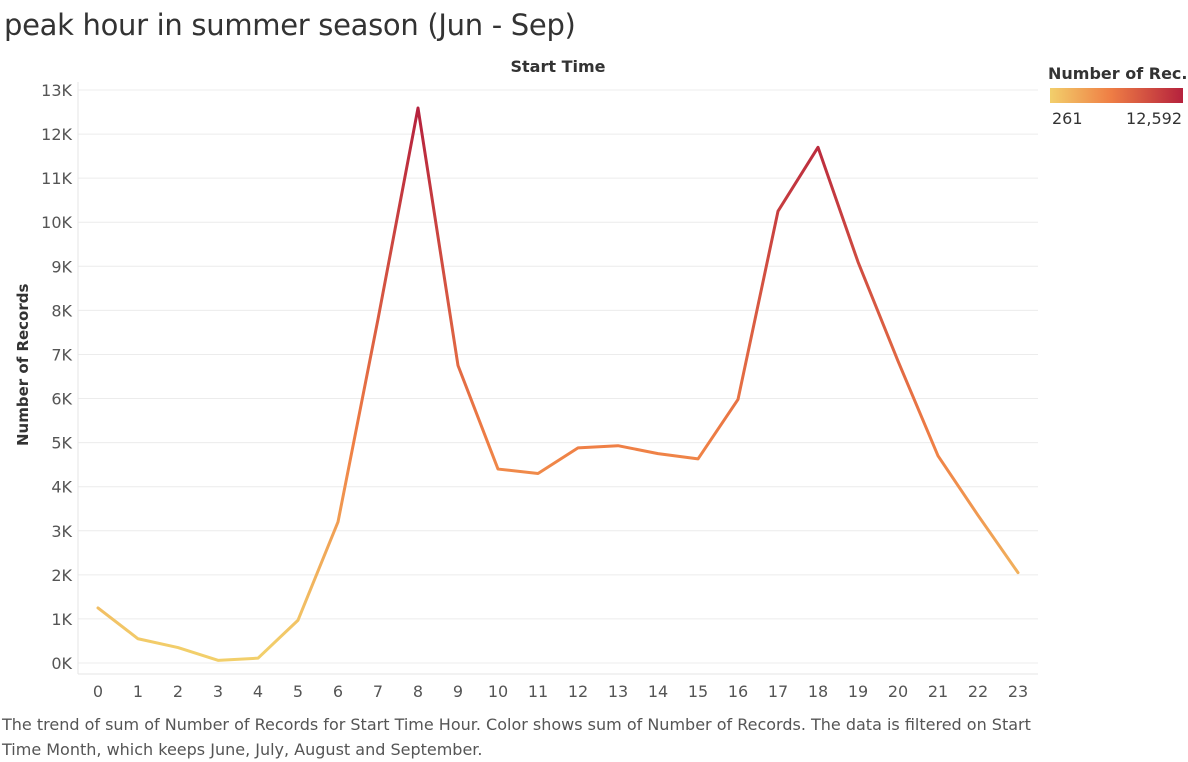  I want to click on y-tick-label: 6K, so click(61, 399).